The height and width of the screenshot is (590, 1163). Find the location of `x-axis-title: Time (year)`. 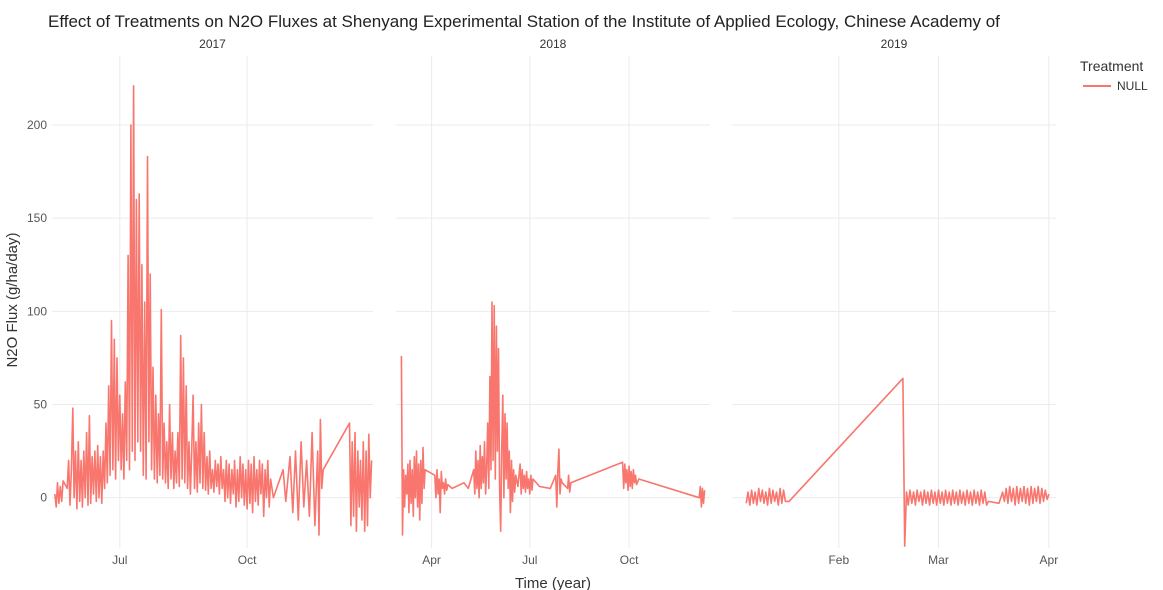

x-axis-title: Time (year) is located at coordinates (553, 582).